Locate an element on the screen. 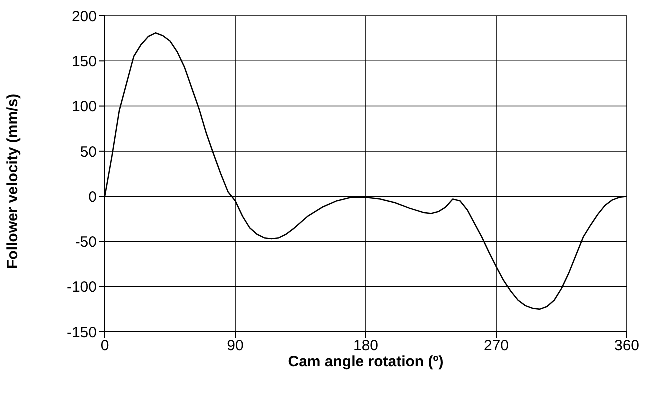 The height and width of the screenshot is (407, 648). x-tick-label: 360 is located at coordinates (627, 346).